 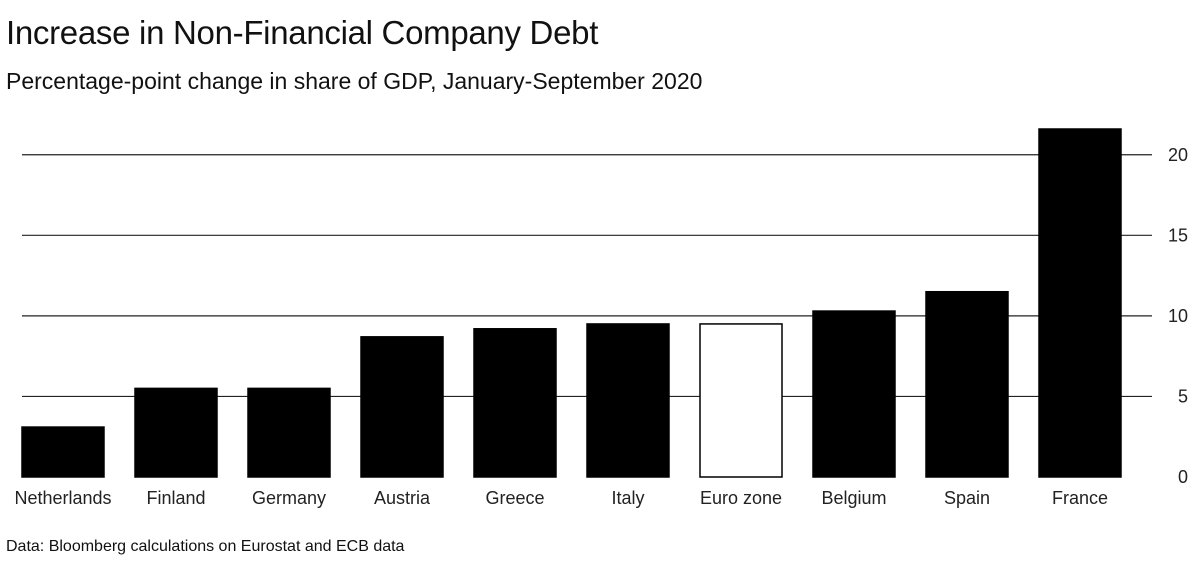 What do you see at coordinates (176, 432) in the screenshot?
I see `bar-finland` at bounding box center [176, 432].